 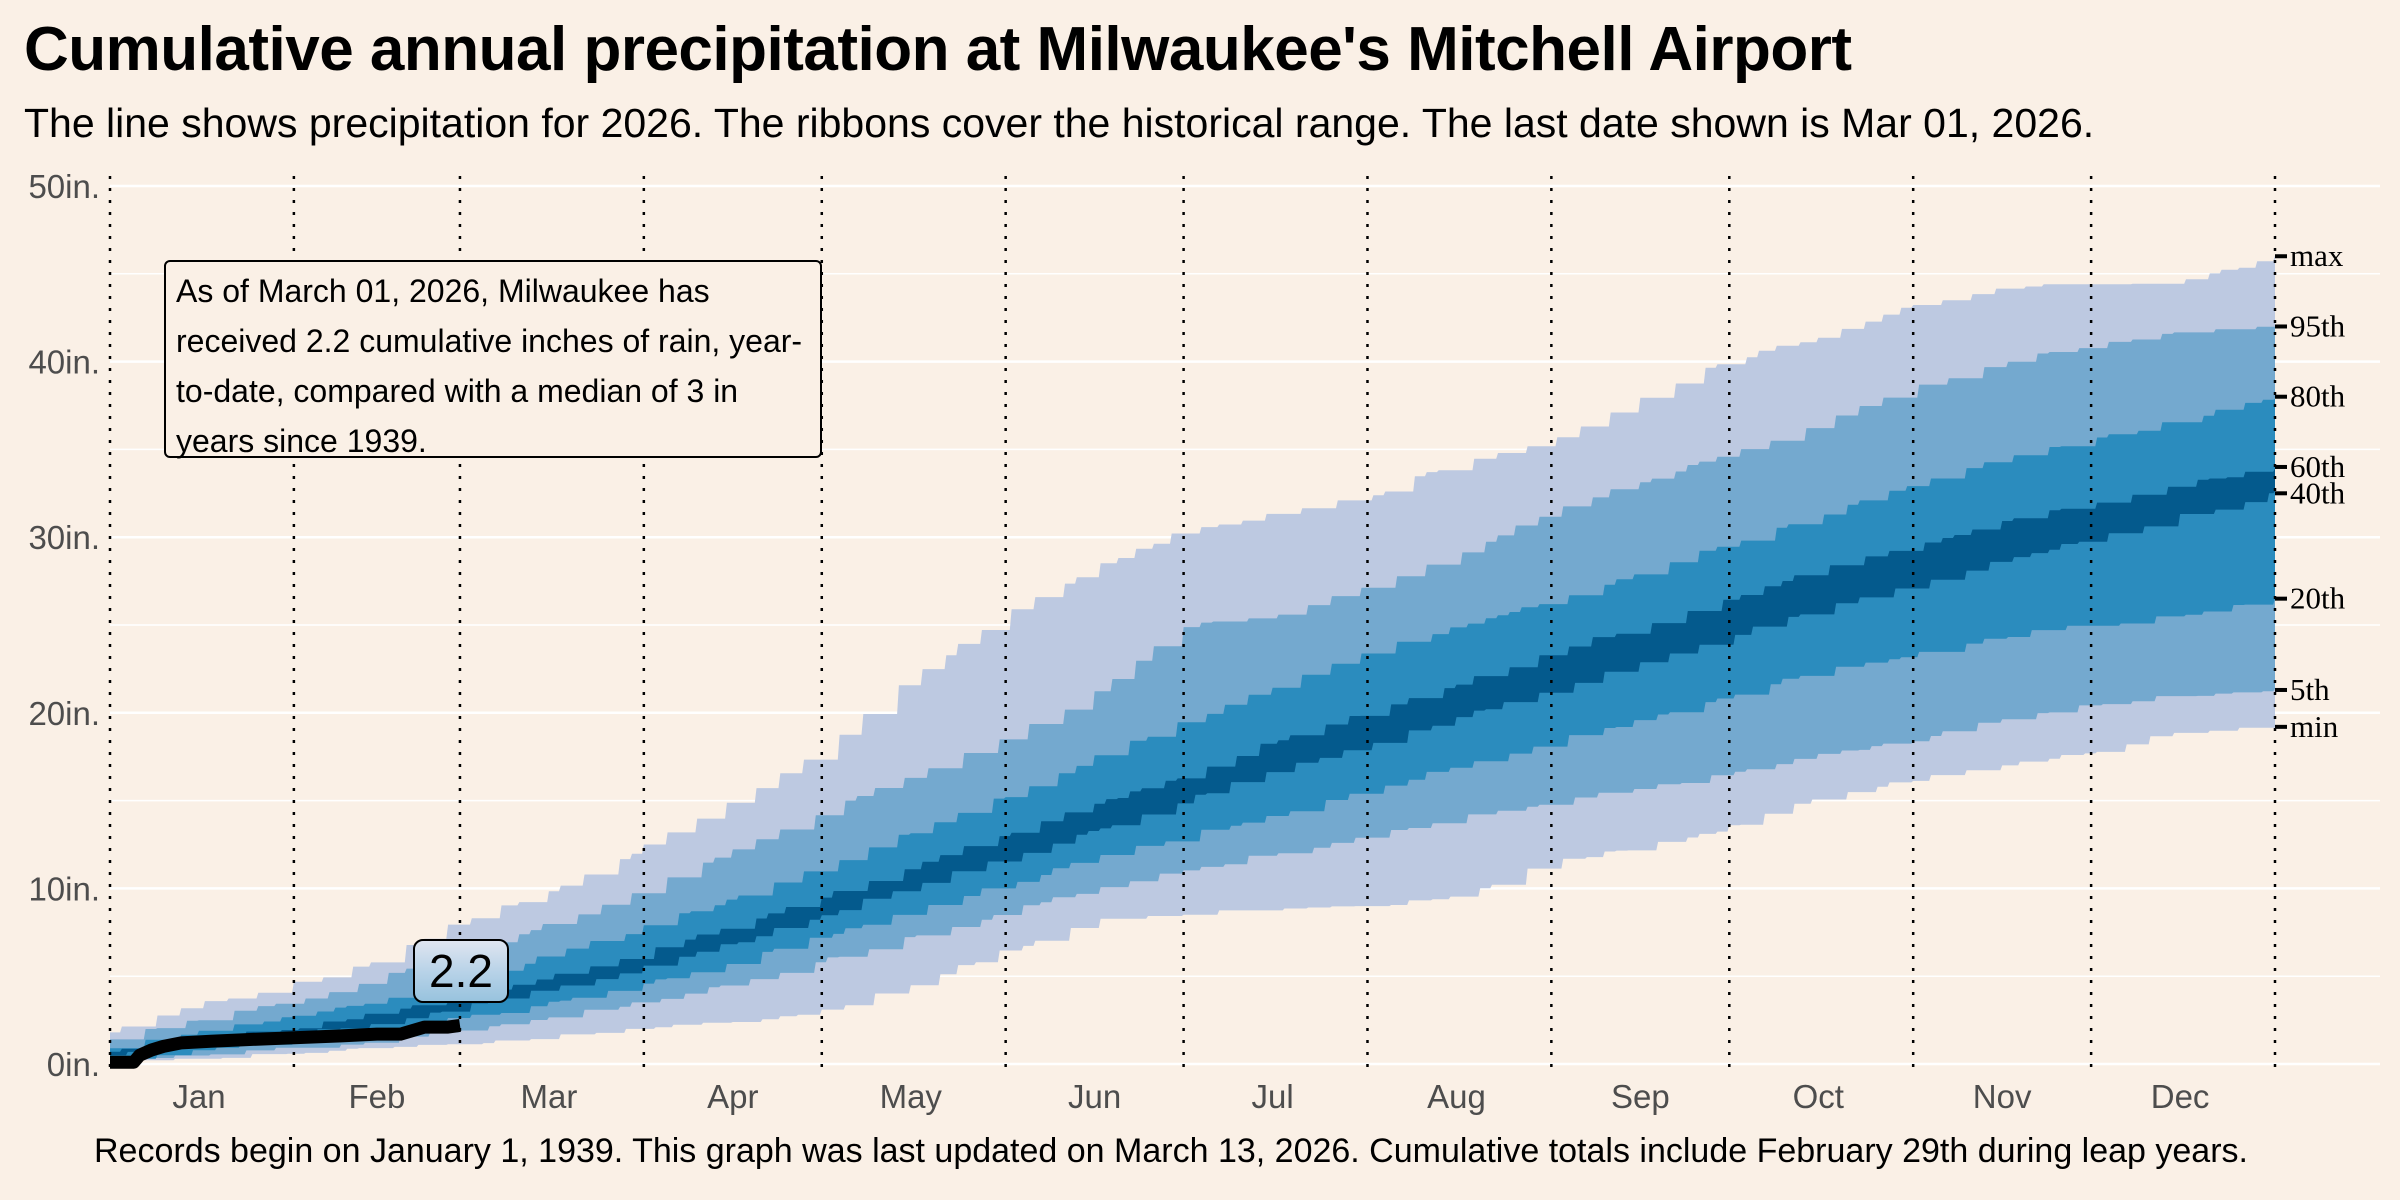 I want to click on y-tick-label: 50in., so click(x=64, y=186).